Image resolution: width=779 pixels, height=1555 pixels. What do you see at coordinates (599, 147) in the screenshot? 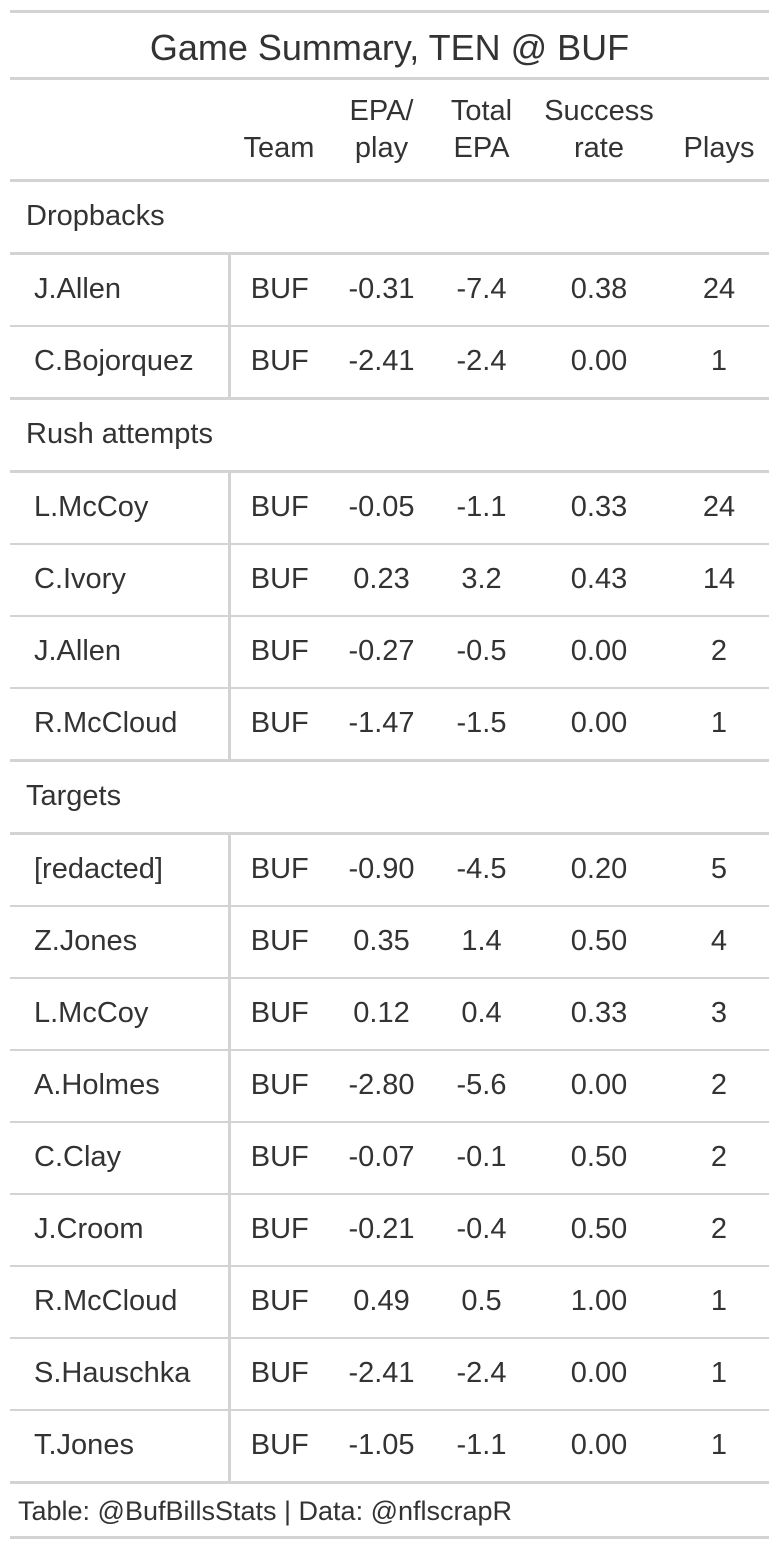
I see `column-header-line: rate` at bounding box center [599, 147].